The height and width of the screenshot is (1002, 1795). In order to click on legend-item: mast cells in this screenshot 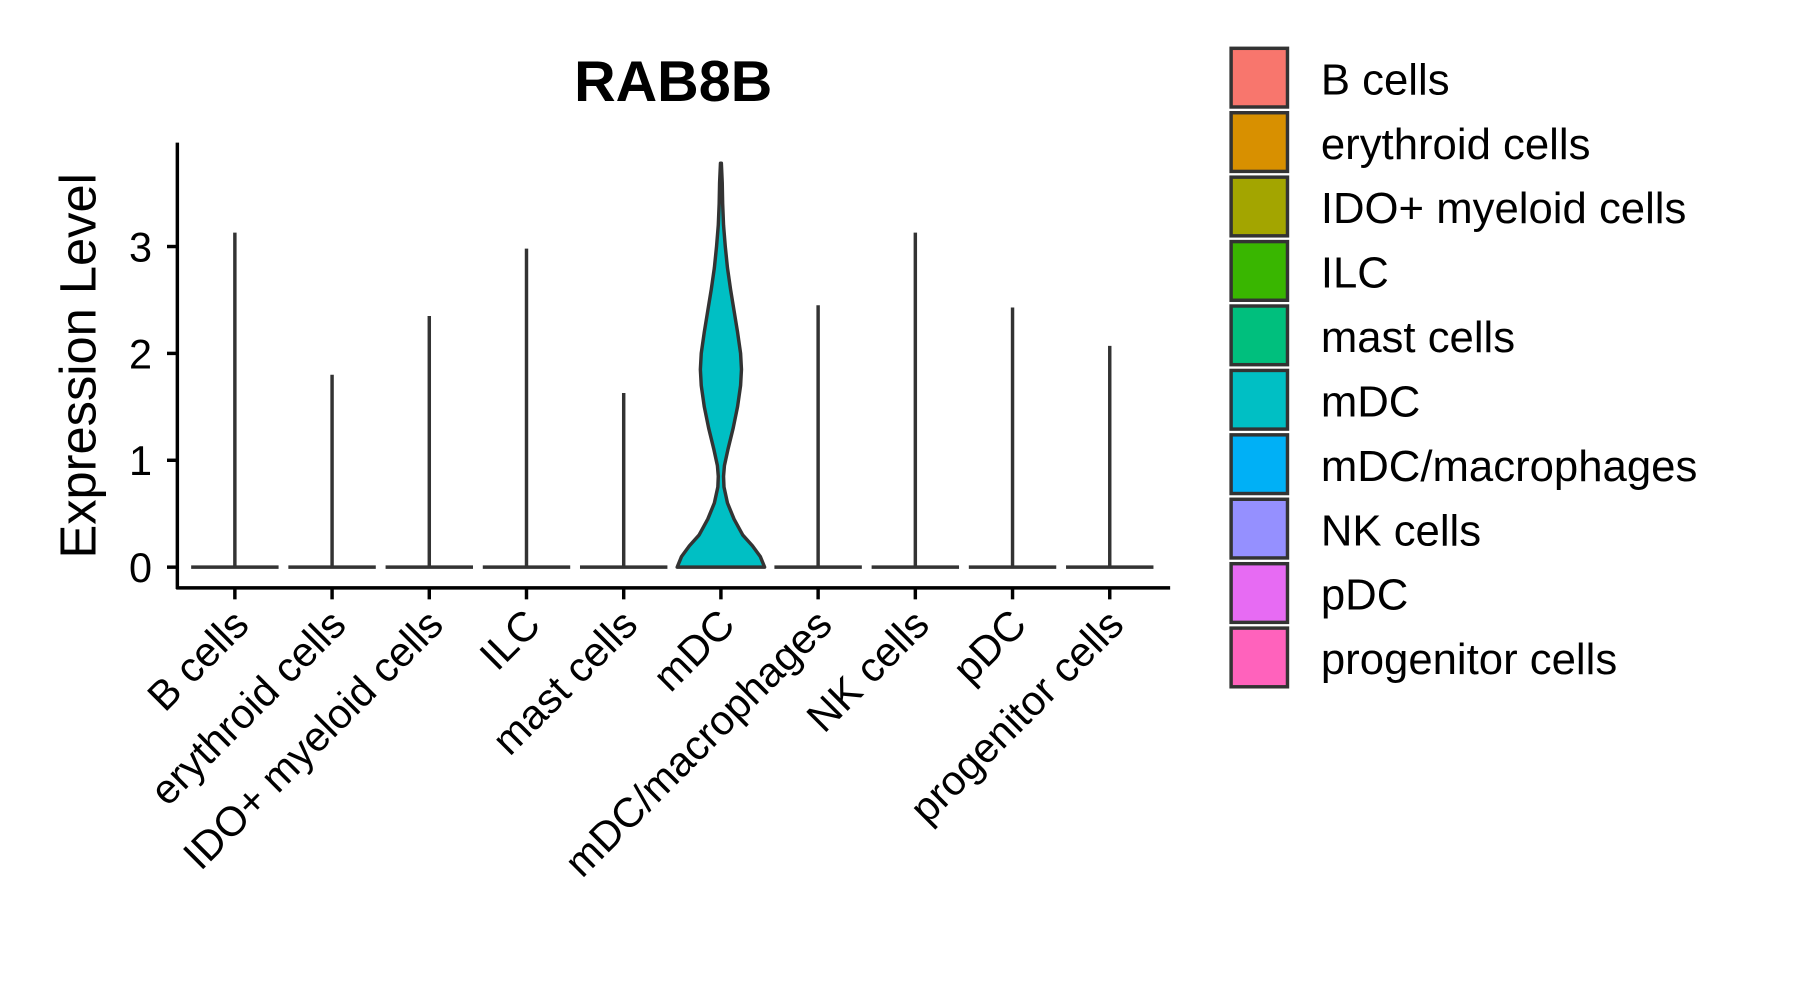, I will do `click(1372, 335)`.